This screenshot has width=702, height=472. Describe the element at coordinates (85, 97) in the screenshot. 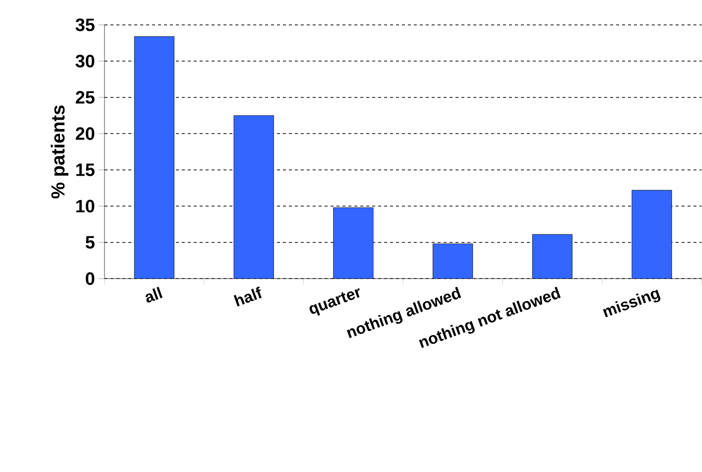

I see `y-tick-label: 25` at that location.